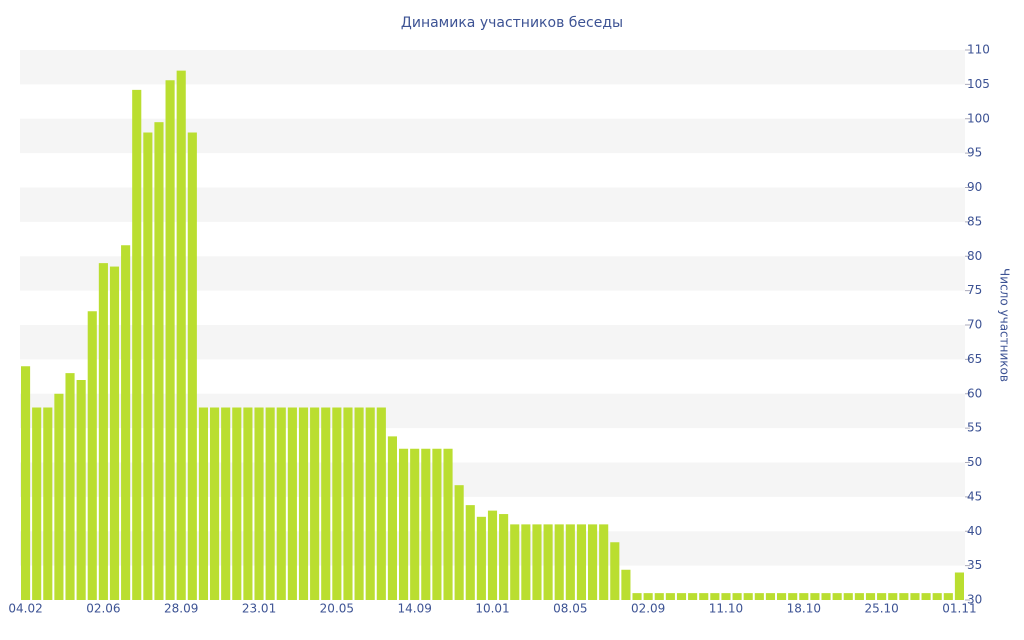  I want to click on y-tick-label: 100, so click(978, 118).